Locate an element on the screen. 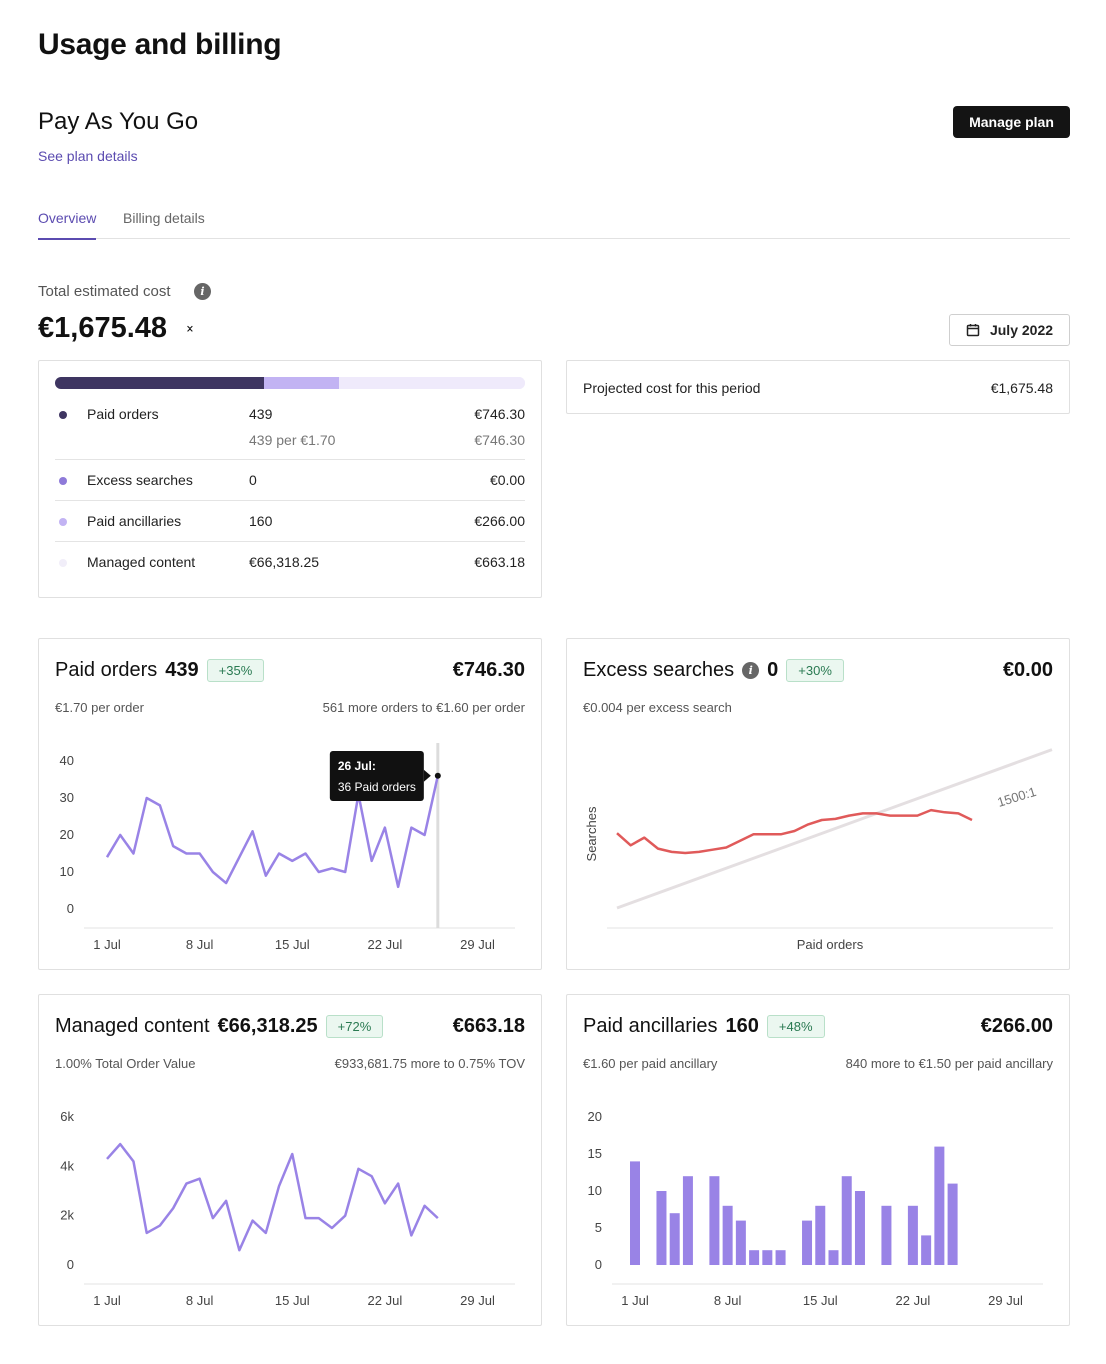 This screenshot has height=1364, width=1106. cost-stack-bar is located at coordinates (290, 383).